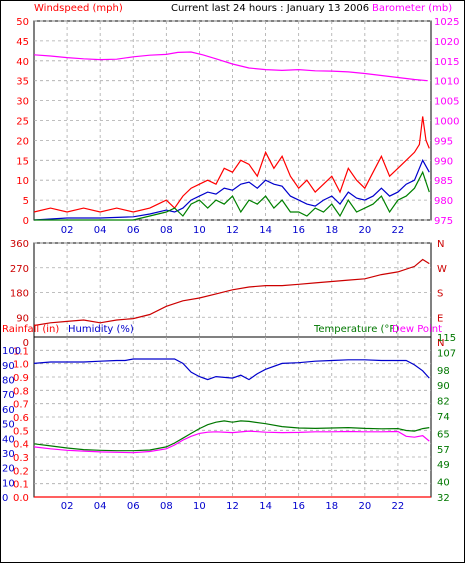  I want to click on humidity-tick-label: 40, so click(8, 439).